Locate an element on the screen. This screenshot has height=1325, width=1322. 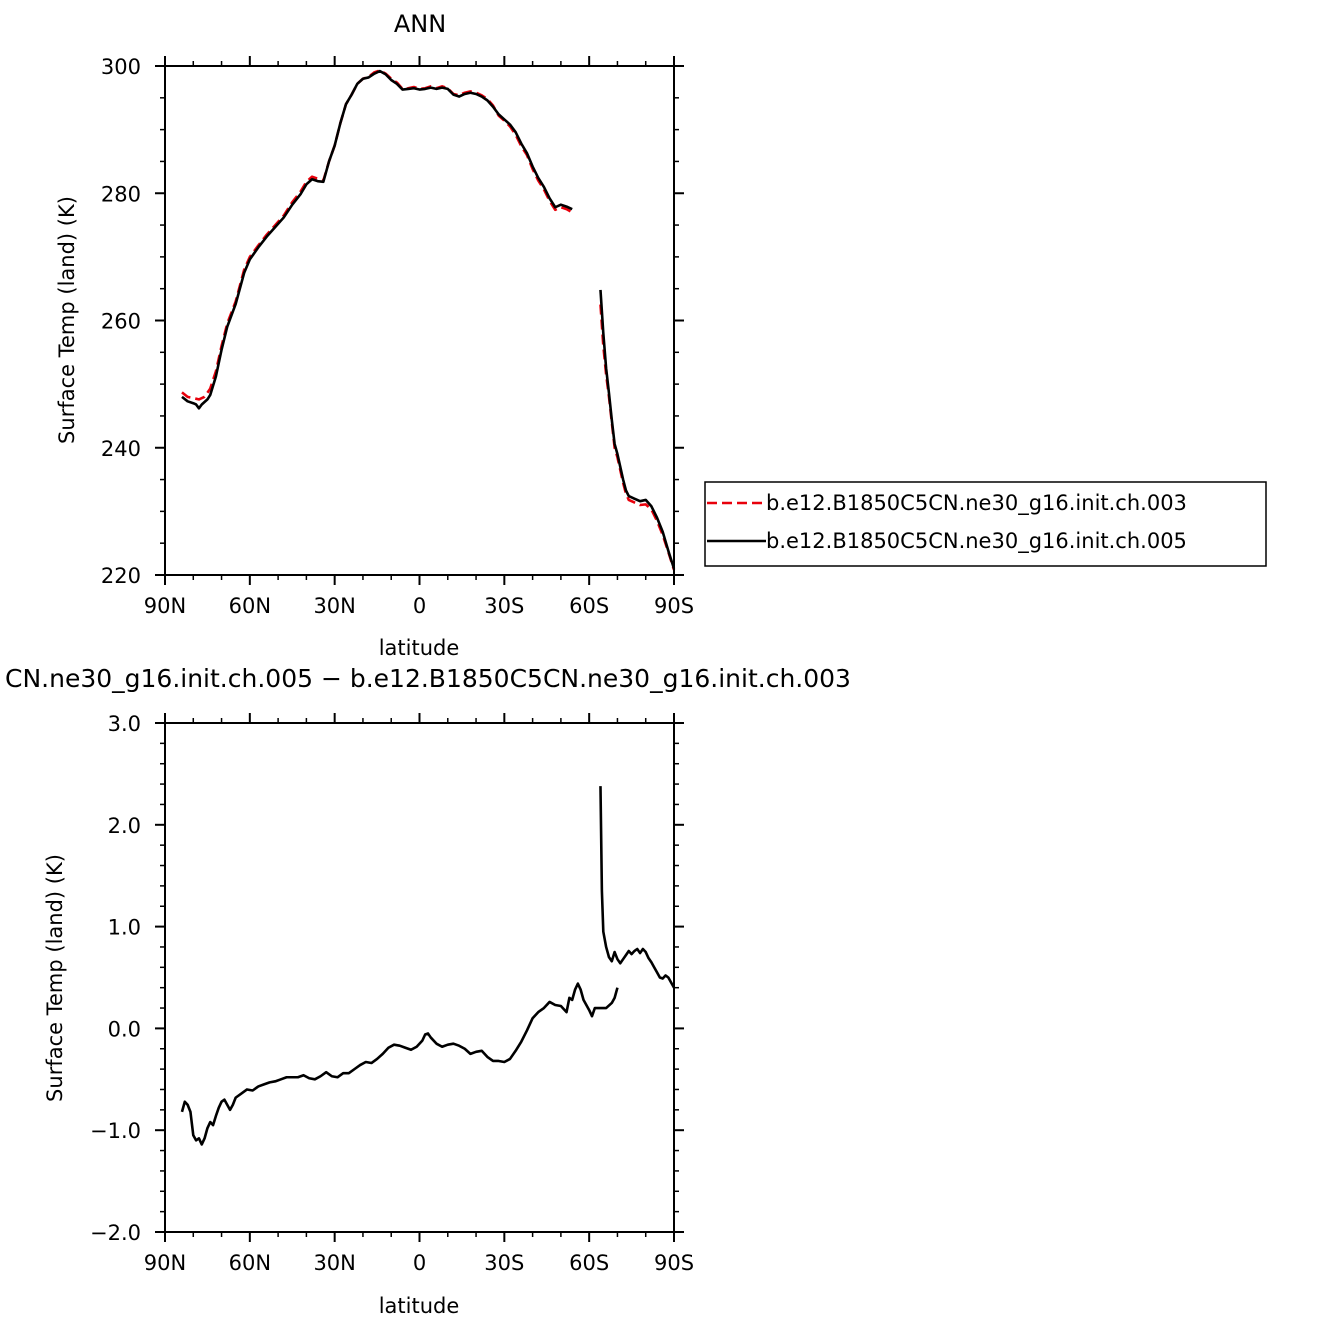
legend-label-series-2: b.e12.B1850C5CN.ne30_g16.init.ch.005 is located at coordinates (976, 541).